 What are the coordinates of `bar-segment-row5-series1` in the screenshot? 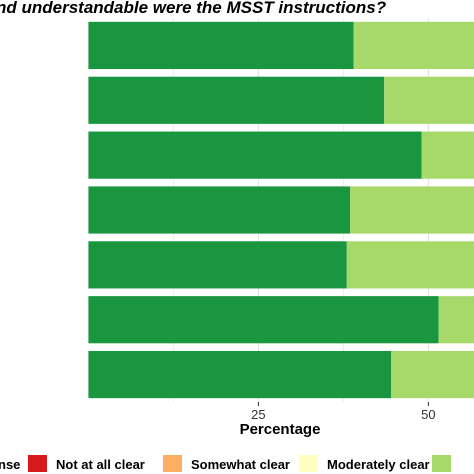 It's located at (217, 265).